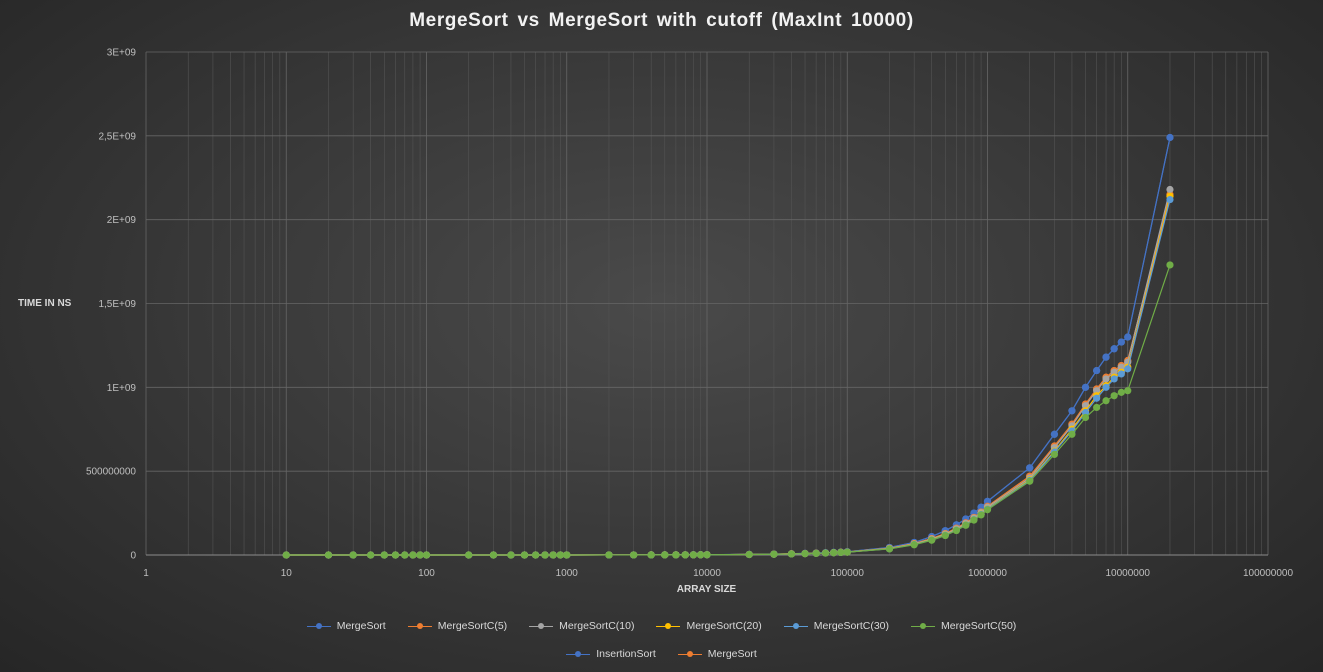 Image resolution: width=1323 pixels, height=672 pixels. Describe the element at coordinates (111, 472) in the screenshot. I see `y-tick-label: 500000000` at that location.